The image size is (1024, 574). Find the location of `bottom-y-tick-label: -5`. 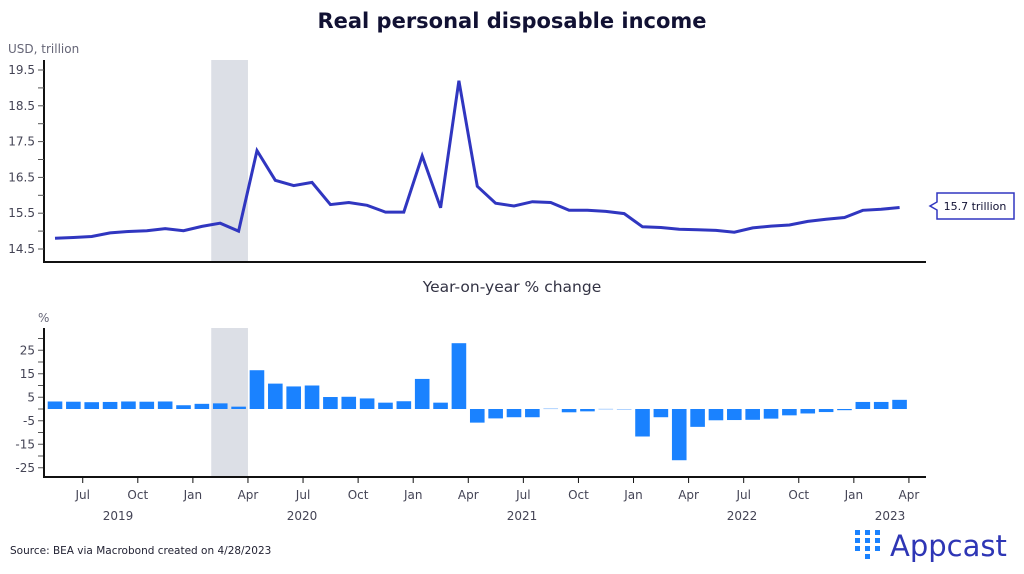

bottom-y-tick-label: -5 is located at coordinates (29, 421).